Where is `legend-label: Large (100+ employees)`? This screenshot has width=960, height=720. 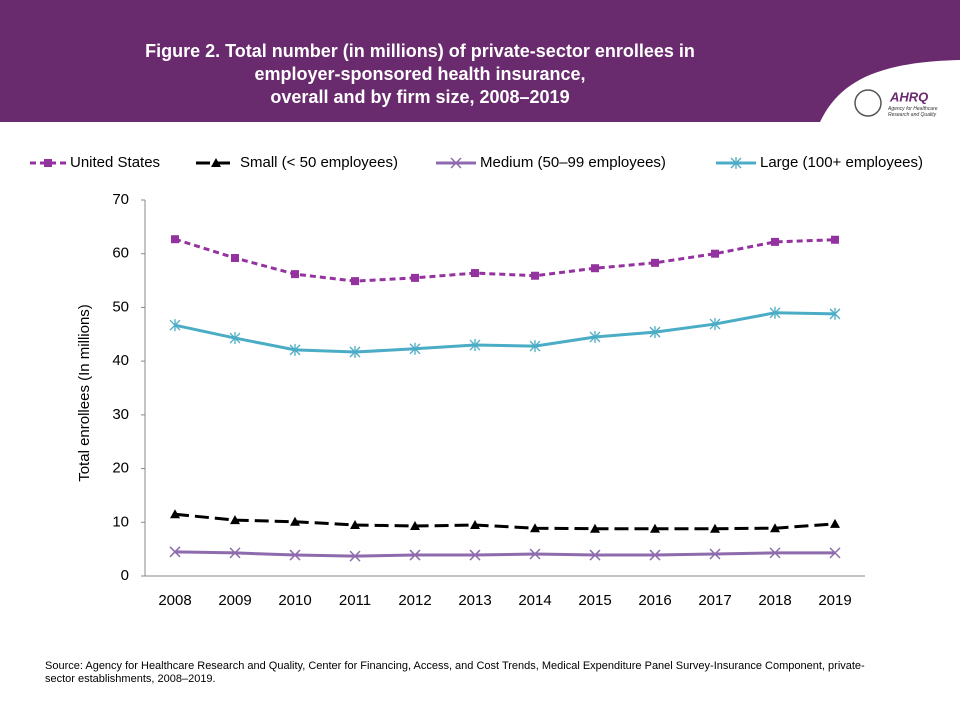 legend-label: Large (100+ employees) is located at coordinates (841, 162).